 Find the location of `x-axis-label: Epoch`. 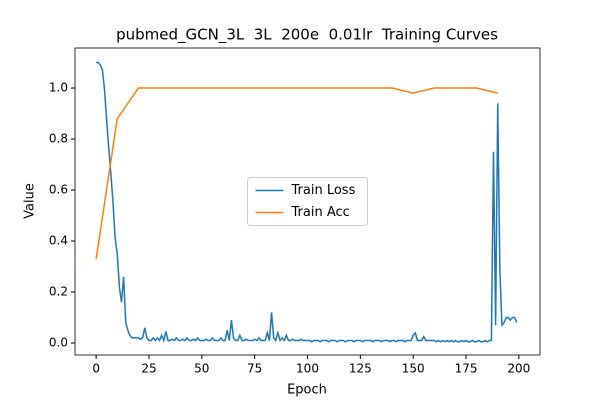

x-axis-label: Epoch is located at coordinates (307, 390).